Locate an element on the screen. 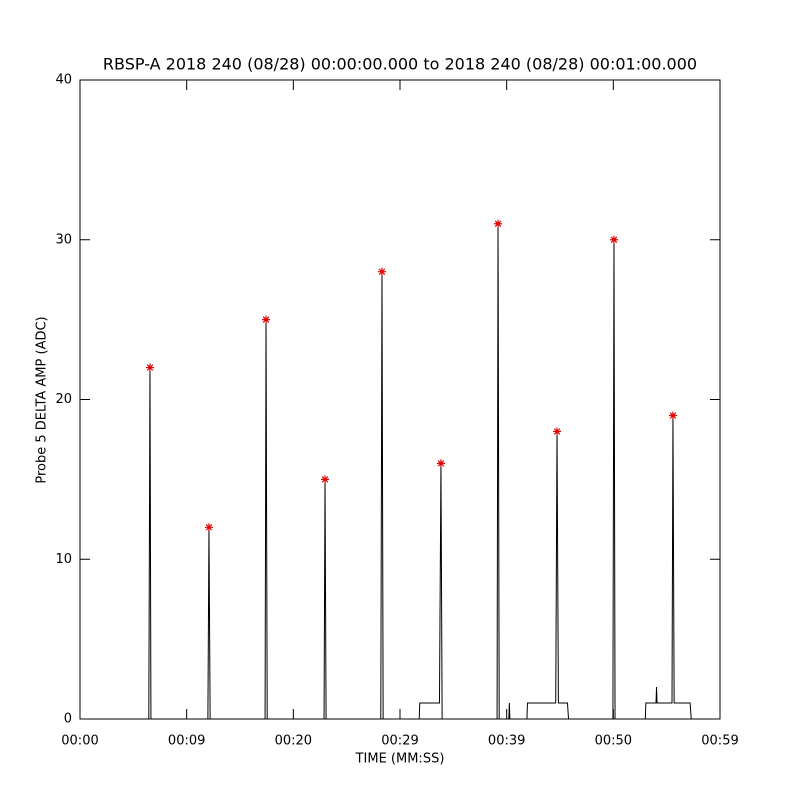 Image resolution: width=800 pixels, height=800 pixels. y-tick-label: 0 is located at coordinates (68, 719).